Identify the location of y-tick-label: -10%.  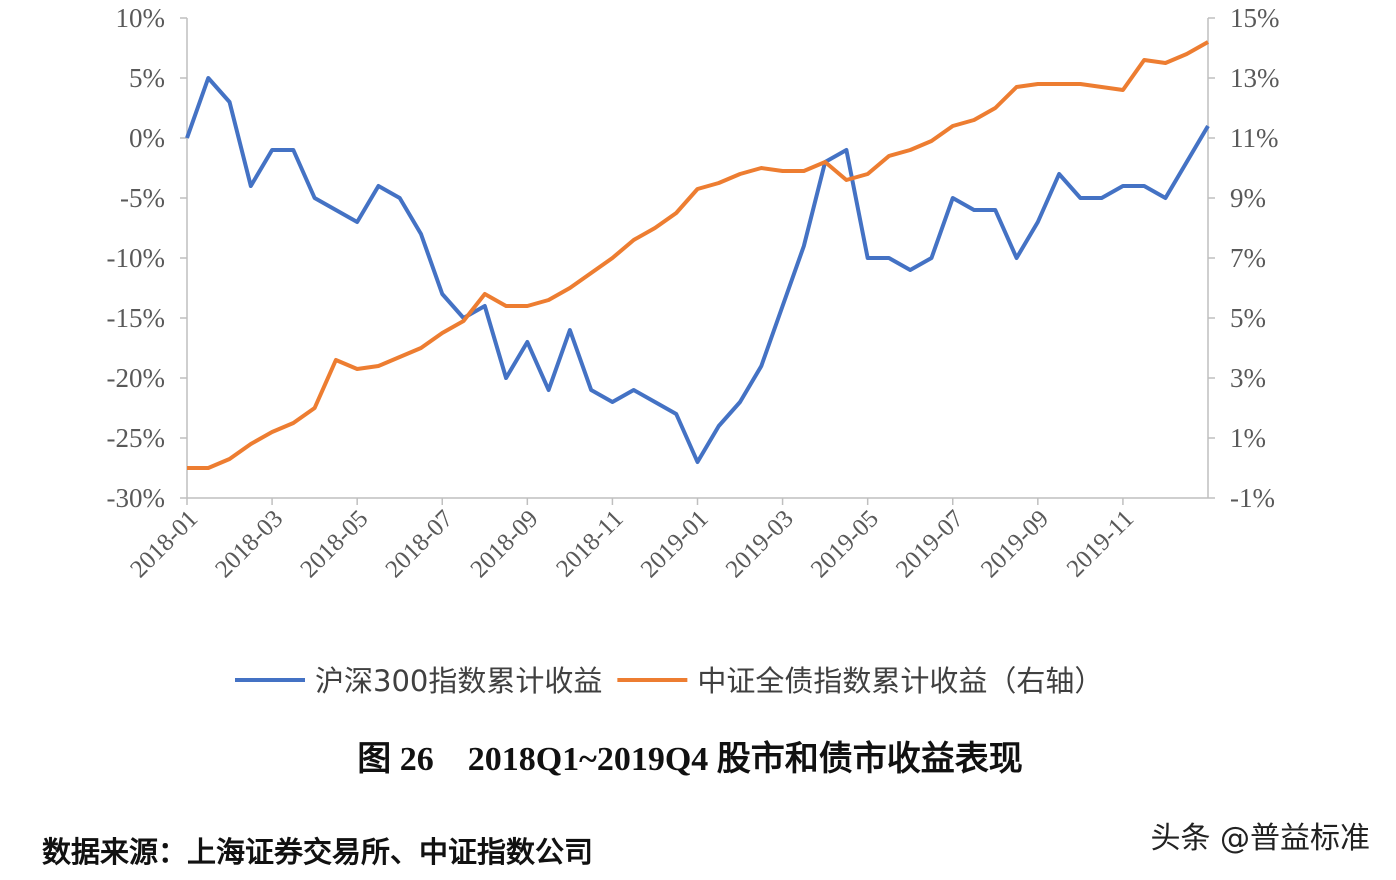
(136, 258).